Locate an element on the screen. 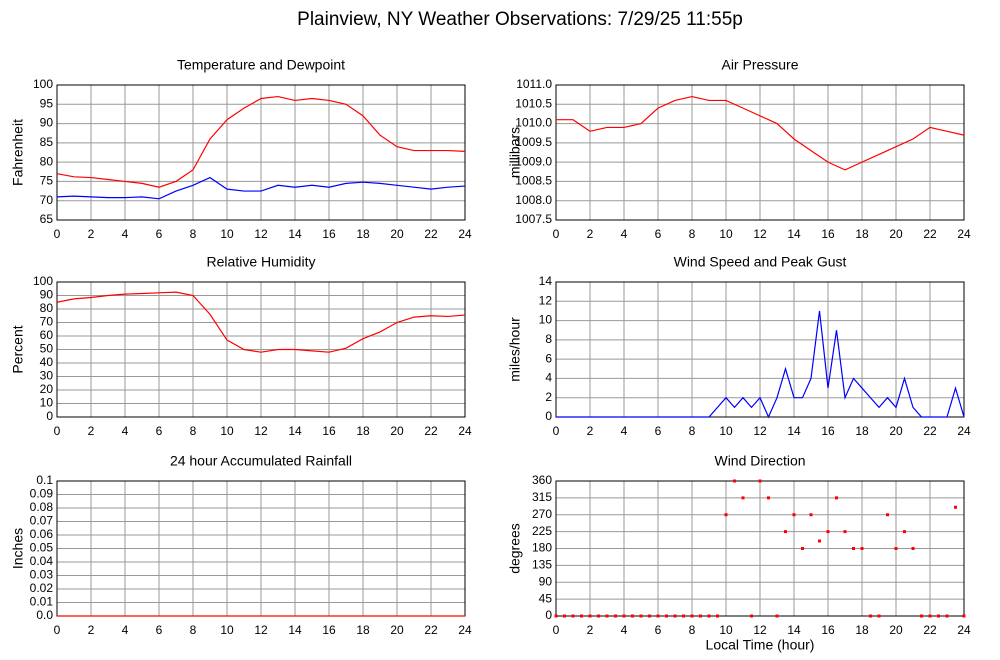 Image resolution: width=1000 pixels, height=660 pixels. y-axis-label: Inches is located at coordinates (18, 548).